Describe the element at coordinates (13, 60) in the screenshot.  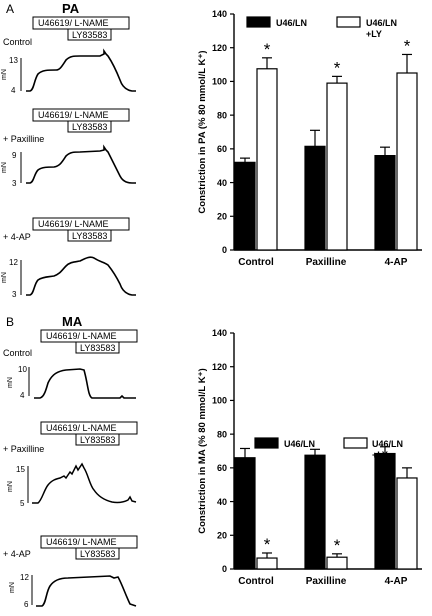
I see `scale-tick-high: 13` at that location.